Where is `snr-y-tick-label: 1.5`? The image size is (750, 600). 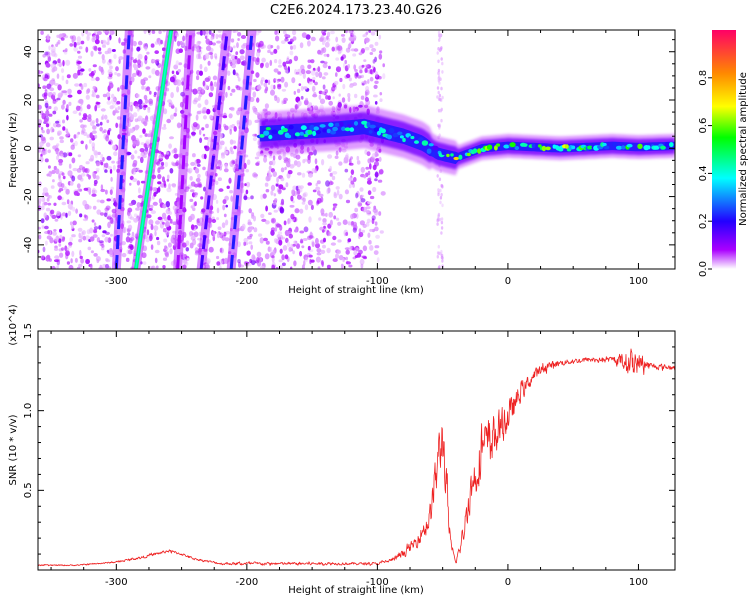 snr-y-tick-label: 1.5 is located at coordinates (28, 331).